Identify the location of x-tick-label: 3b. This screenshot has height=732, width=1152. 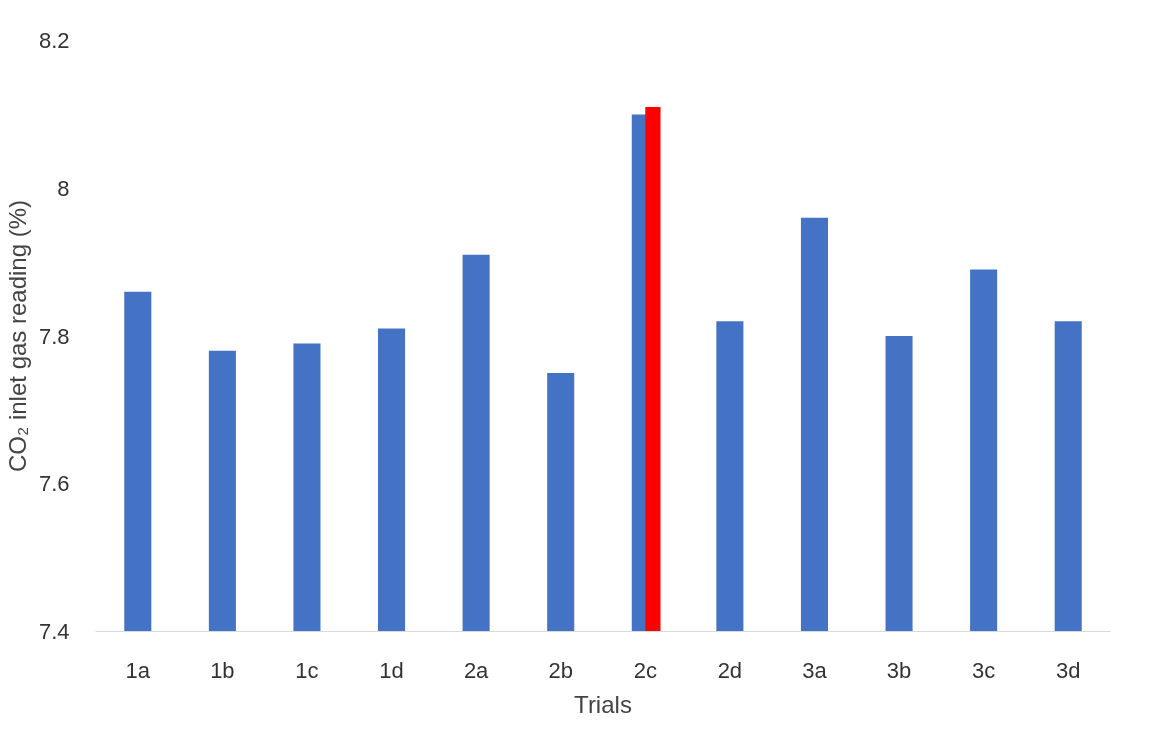
(899, 670).